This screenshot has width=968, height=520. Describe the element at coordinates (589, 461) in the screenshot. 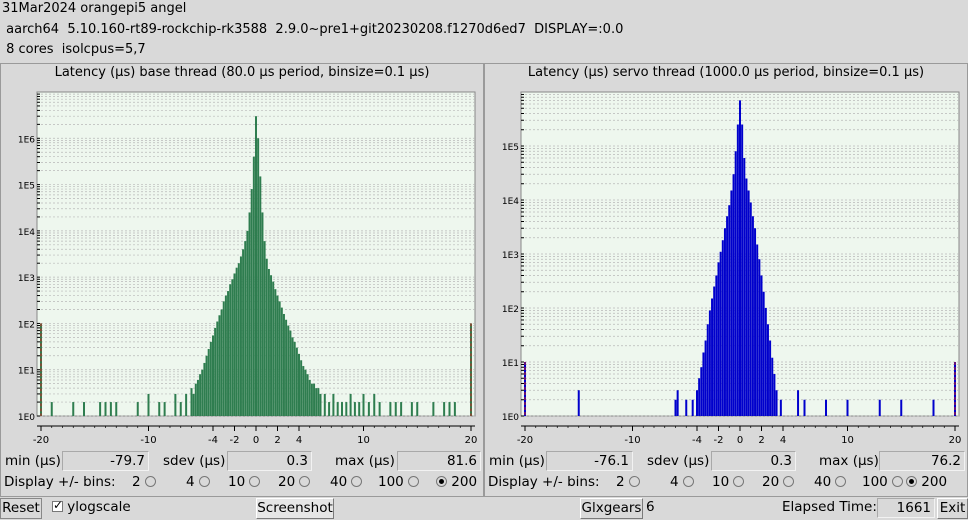

I see `servo-min-value: -76.1` at that location.